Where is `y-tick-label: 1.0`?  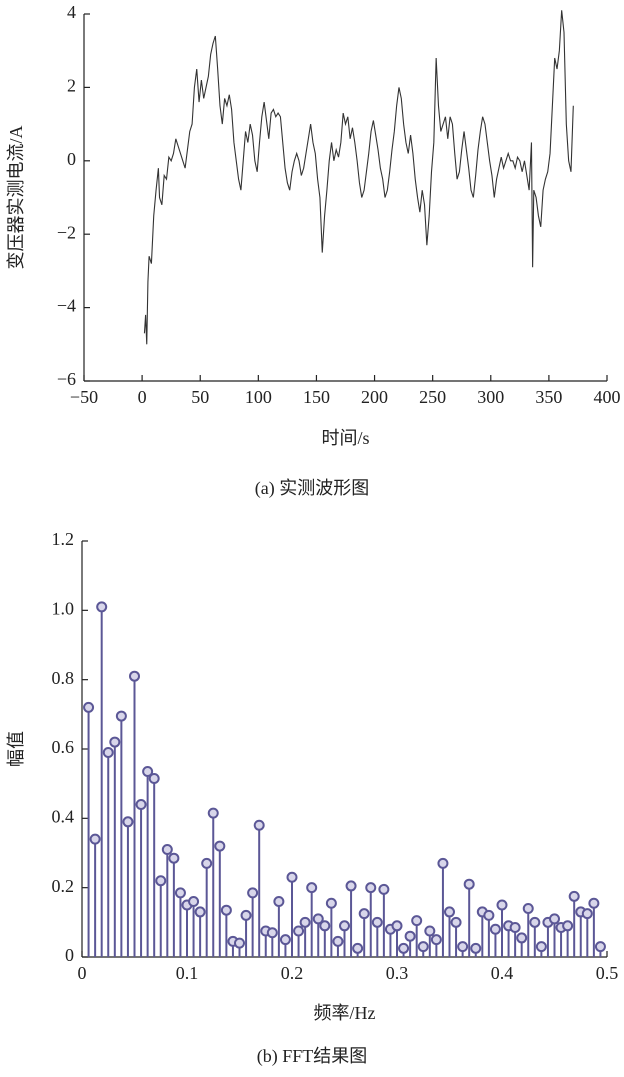
y-tick-label: 1.0 is located at coordinates (63, 608).